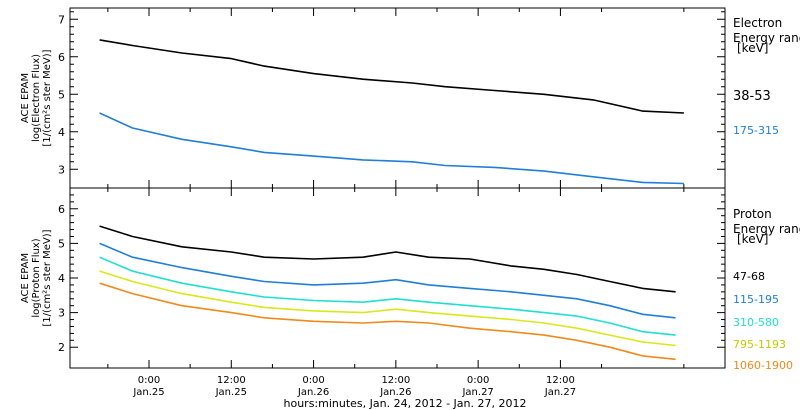 The height and width of the screenshot is (410, 800). Describe the element at coordinates (752, 214) in the screenshot. I see `proton-legend-title: Proton` at that location.